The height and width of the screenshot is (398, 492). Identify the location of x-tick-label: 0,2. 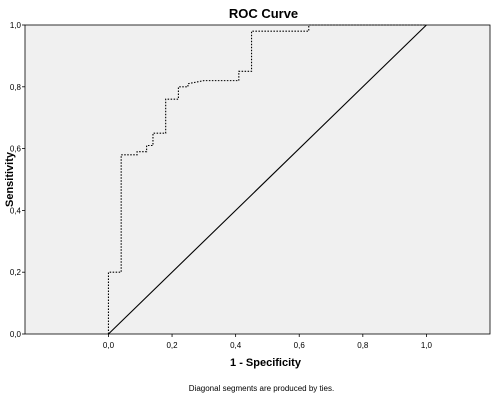
(172, 345).